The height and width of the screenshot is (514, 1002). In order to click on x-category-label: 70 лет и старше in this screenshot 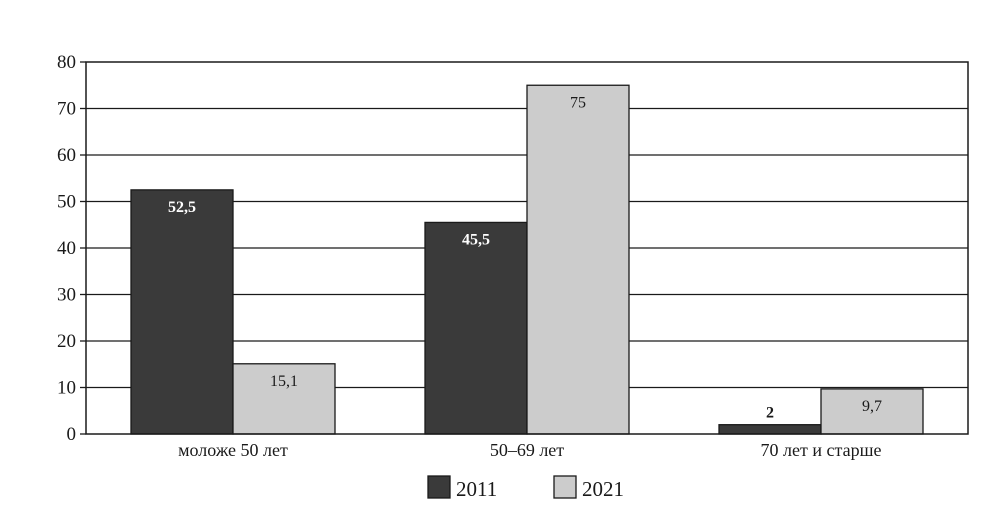, I will do `click(821, 450)`.